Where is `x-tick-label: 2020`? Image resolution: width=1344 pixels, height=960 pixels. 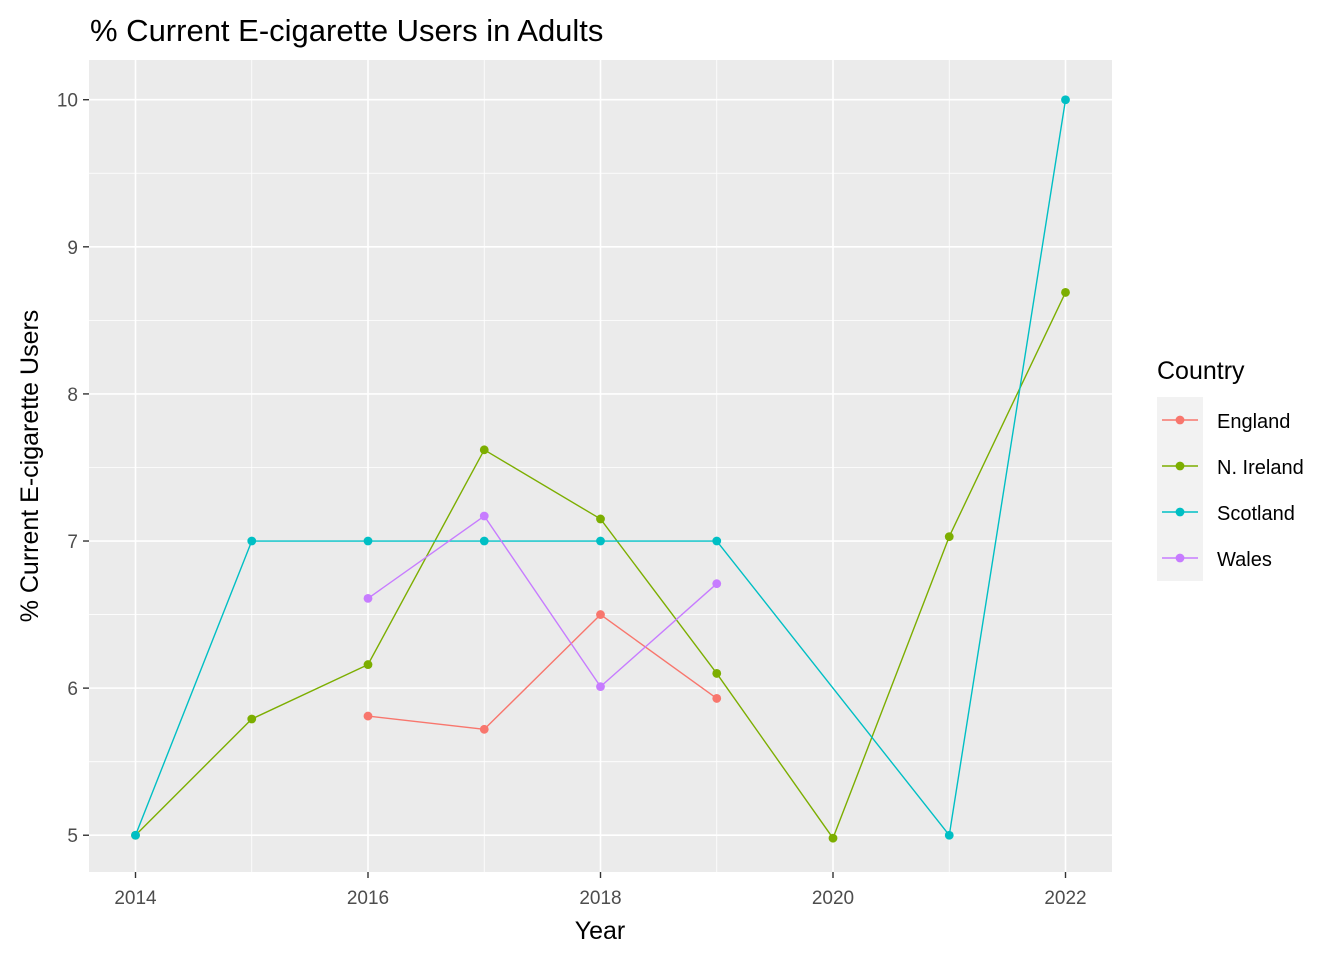
x-tick-label: 2020 is located at coordinates (833, 898).